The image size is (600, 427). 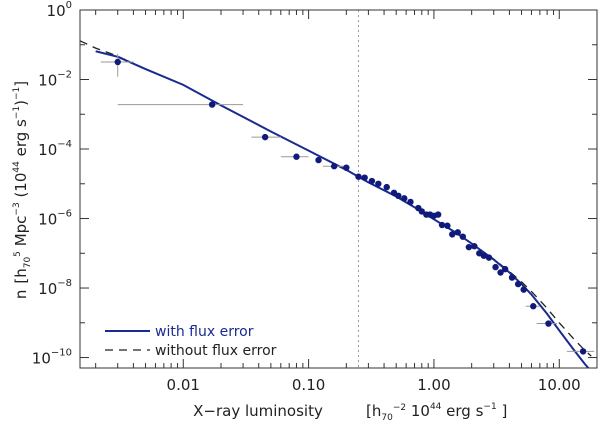 I want to click on x-tick-label: 0.10, so click(x=308, y=385).